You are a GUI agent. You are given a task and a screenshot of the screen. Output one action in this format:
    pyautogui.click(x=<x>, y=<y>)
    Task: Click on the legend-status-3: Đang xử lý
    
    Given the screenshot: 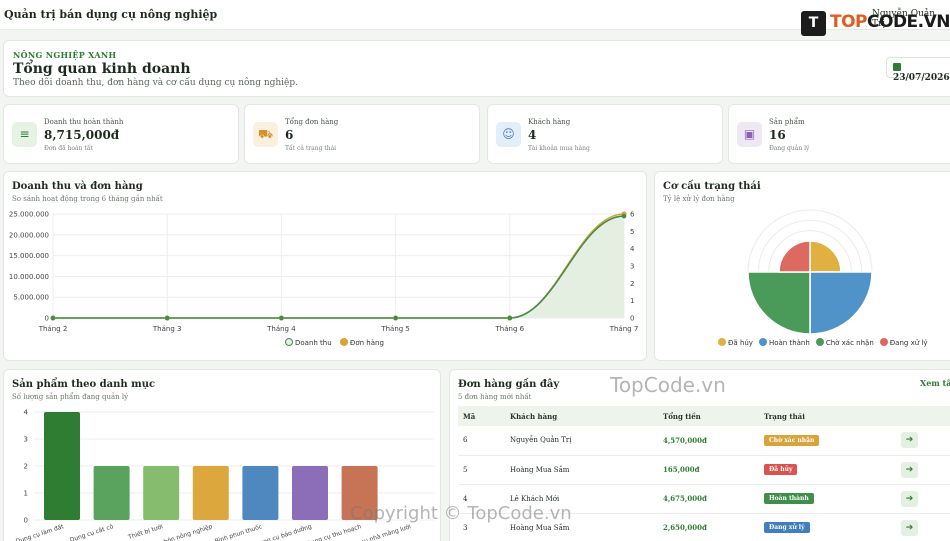 What is the action you would take?
    pyautogui.click(x=903, y=342)
    